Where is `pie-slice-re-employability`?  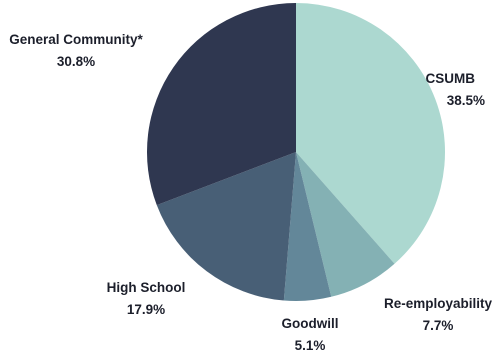
pie-slice-re-employability is located at coordinates (345, 224).